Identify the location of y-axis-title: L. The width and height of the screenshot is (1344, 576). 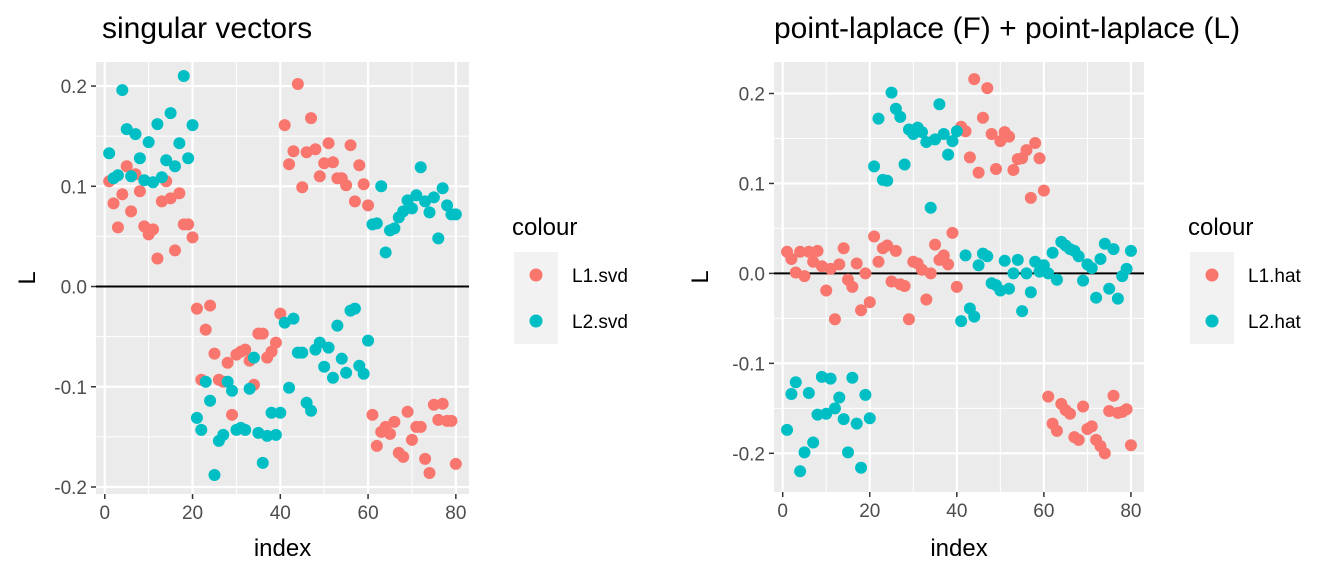
(27, 277).